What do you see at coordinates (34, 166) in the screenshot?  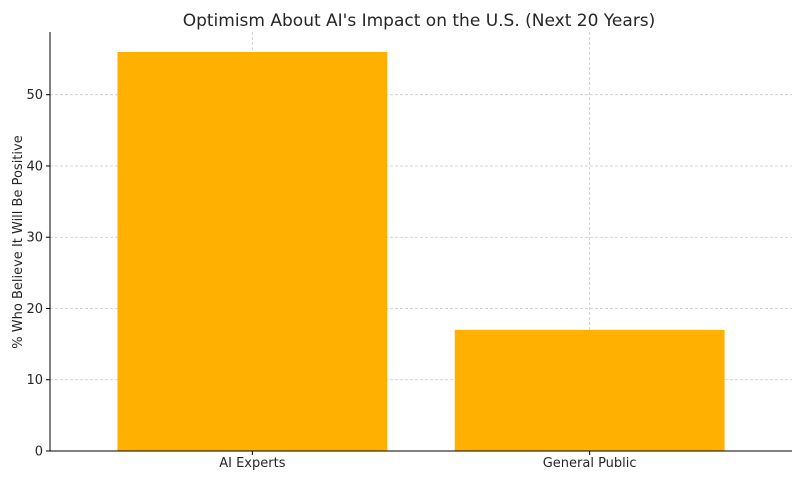 I see `y-tick-label-4: 40` at bounding box center [34, 166].